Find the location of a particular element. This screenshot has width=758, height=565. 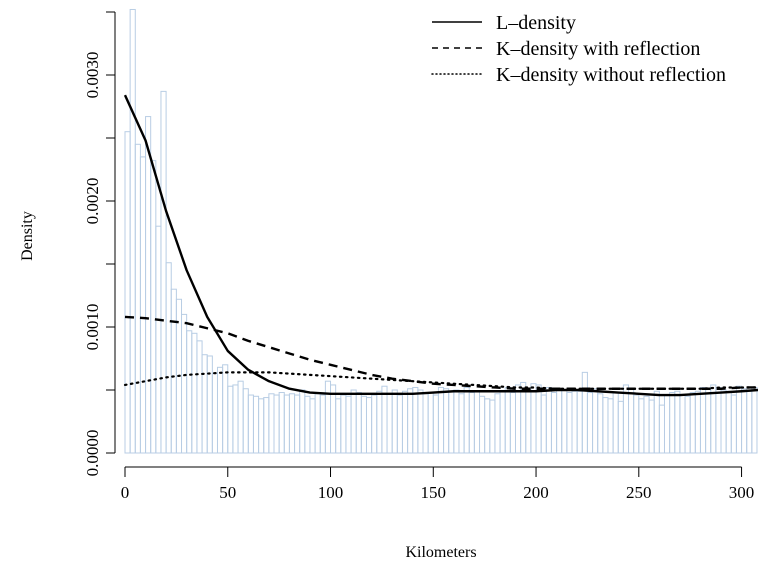

x-tick-label: 50 is located at coordinates (227, 492).